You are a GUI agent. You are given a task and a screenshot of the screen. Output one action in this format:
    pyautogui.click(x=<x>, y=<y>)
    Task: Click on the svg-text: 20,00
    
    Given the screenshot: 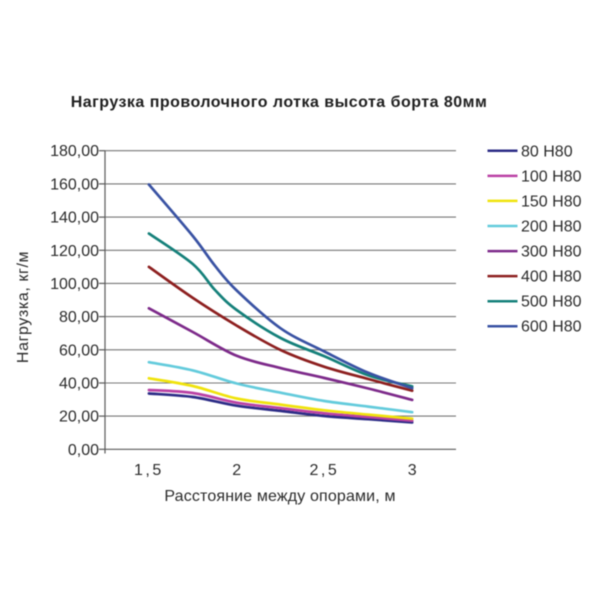 What is the action you would take?
    pyautogui.click(x=79, y=417)
    